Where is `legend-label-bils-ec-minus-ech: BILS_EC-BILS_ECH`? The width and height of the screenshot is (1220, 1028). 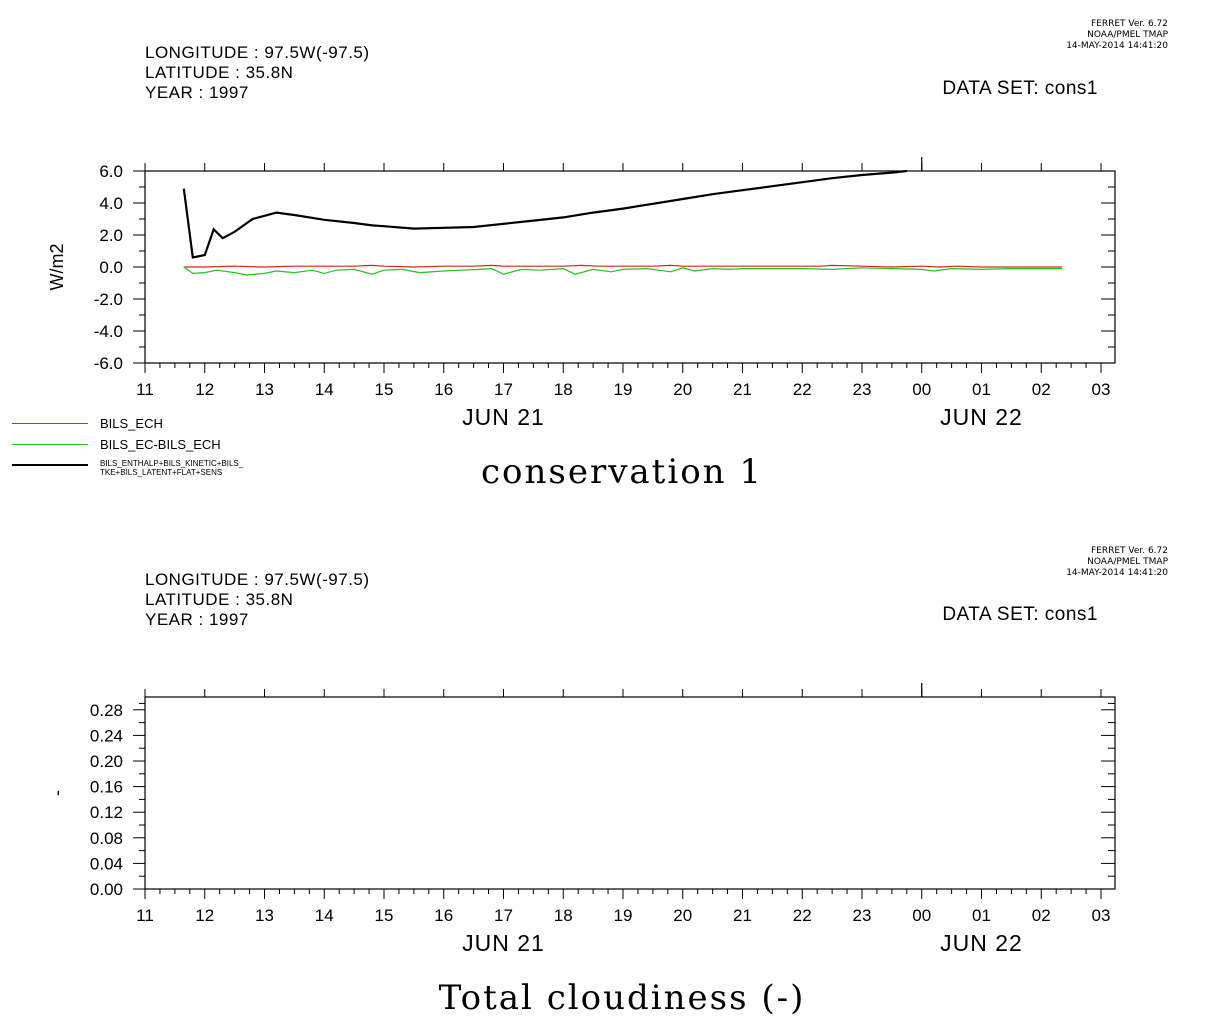 legend-label-bils-ec-minus-ech: BILS_EC-BILS_ECH is located at coordinates (160, 444).